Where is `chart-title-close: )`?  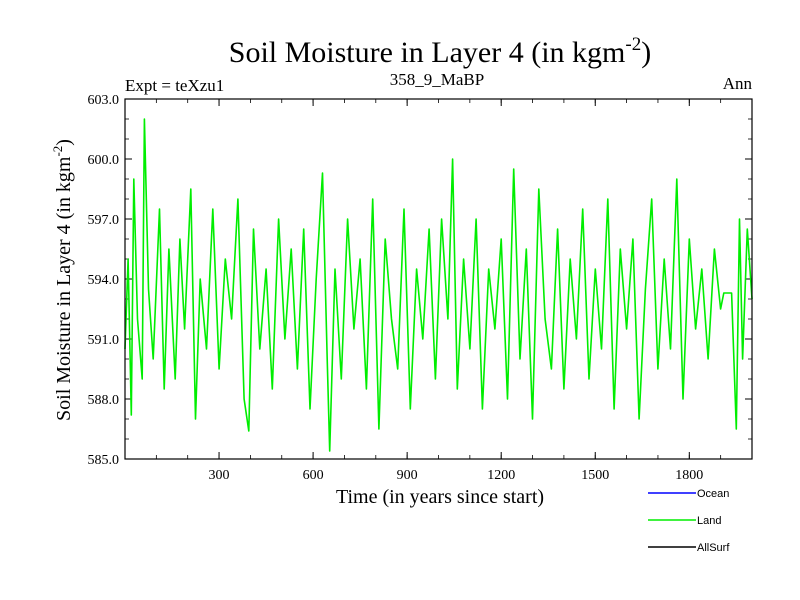
chart-title-close: ) is located at coordinates (646, 52).